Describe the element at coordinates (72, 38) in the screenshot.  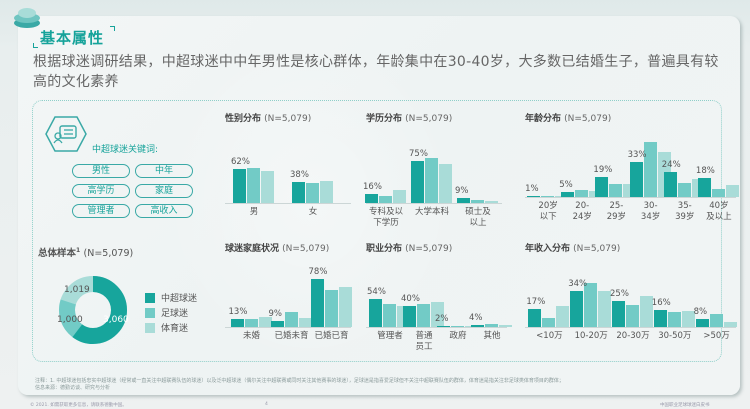
I see `section-title: 基本属性` at that location.